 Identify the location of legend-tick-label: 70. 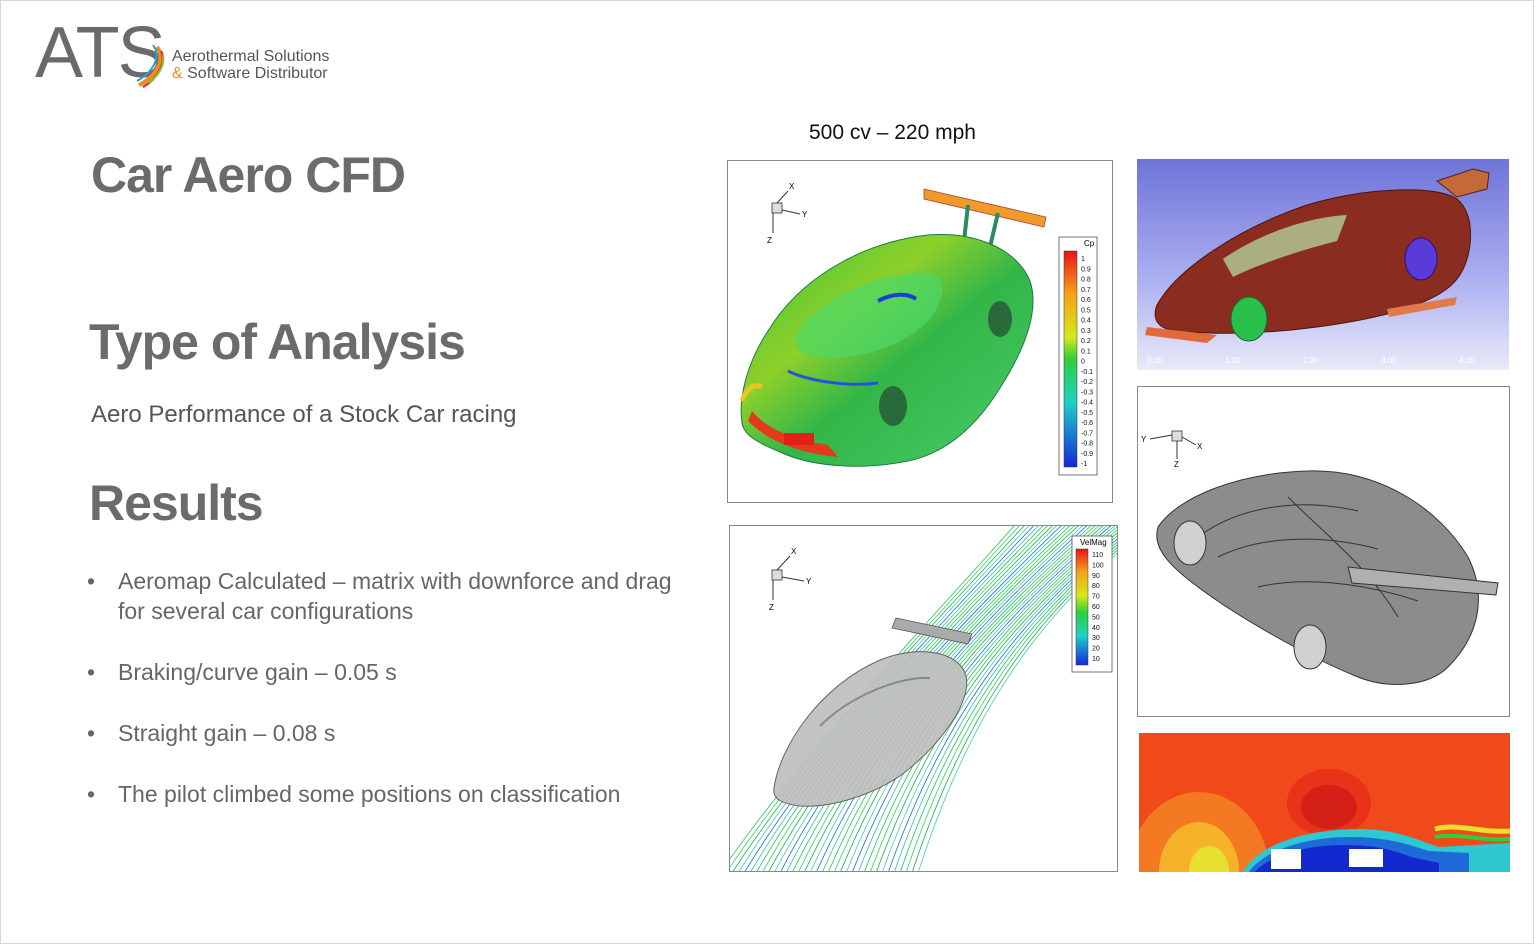
(1096, 597).